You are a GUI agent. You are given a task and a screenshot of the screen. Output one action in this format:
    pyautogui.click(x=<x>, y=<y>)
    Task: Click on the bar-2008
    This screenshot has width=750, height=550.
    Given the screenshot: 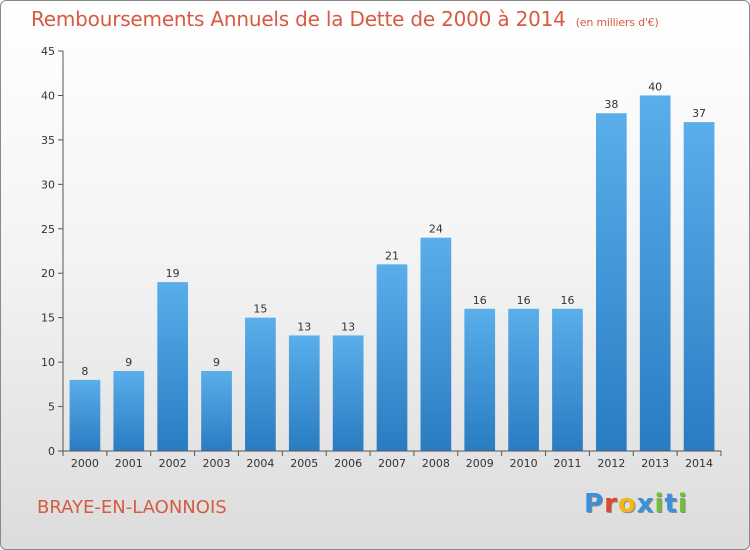 What is the action you would take?
    pyautogui.click(x=436, y=344)
    